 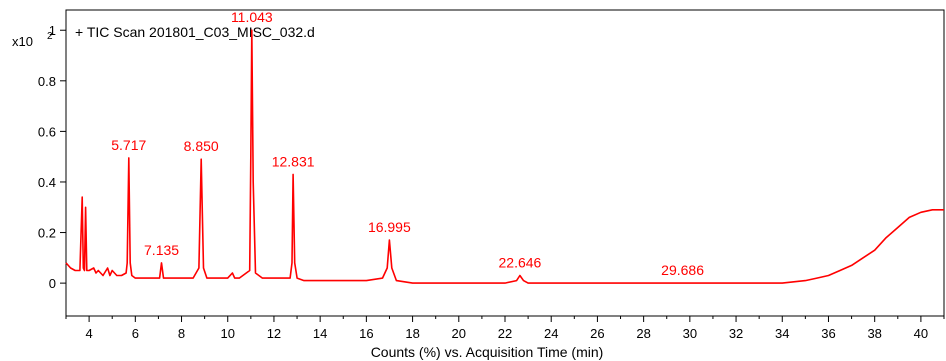 What do you see at coordinates (228, 333) in the screenshot?
I see `x-tick-label: 10` at bounding box center [228, 333].